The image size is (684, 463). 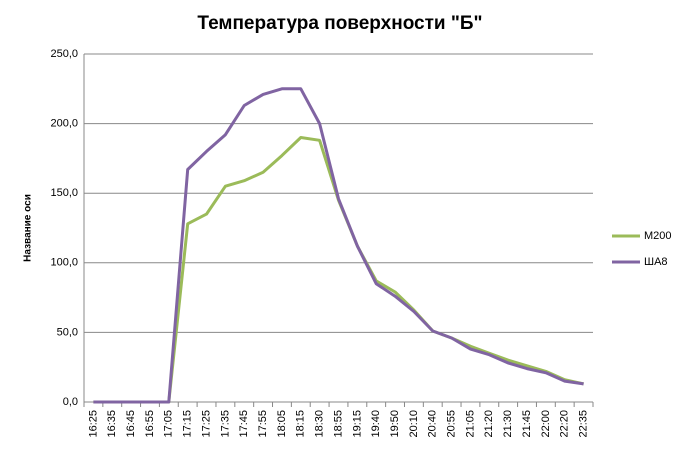 What do you see at coordinates (169, 424) in the screenshot?
I see `x-tick-label: 17:05` at bounding box center [169, 424].